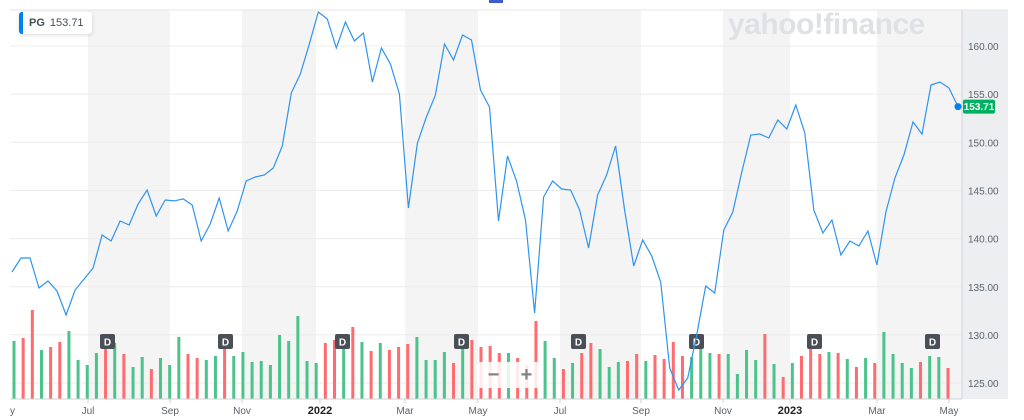 The image size is (1024, 420). Describe the element at coordinates (405, 411) in the screenshot. I see `x-tick-label: Mar` at that location.